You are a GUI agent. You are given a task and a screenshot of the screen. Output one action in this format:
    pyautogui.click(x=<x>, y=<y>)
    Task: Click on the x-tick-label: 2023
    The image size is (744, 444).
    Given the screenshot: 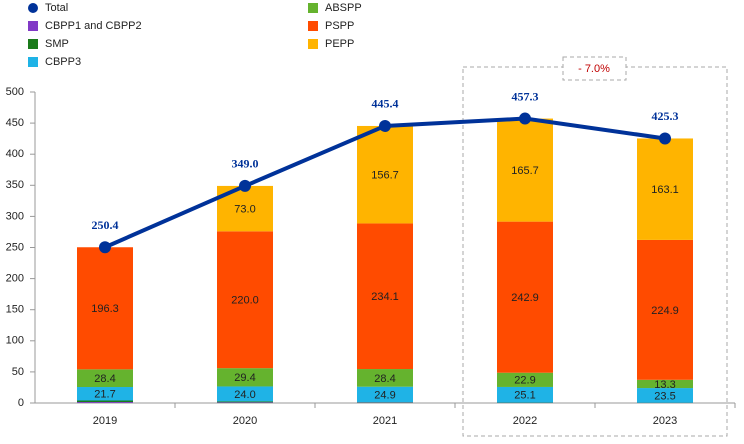 What is the action you would take?
    pyautogui.click(x=665, y=421)
    